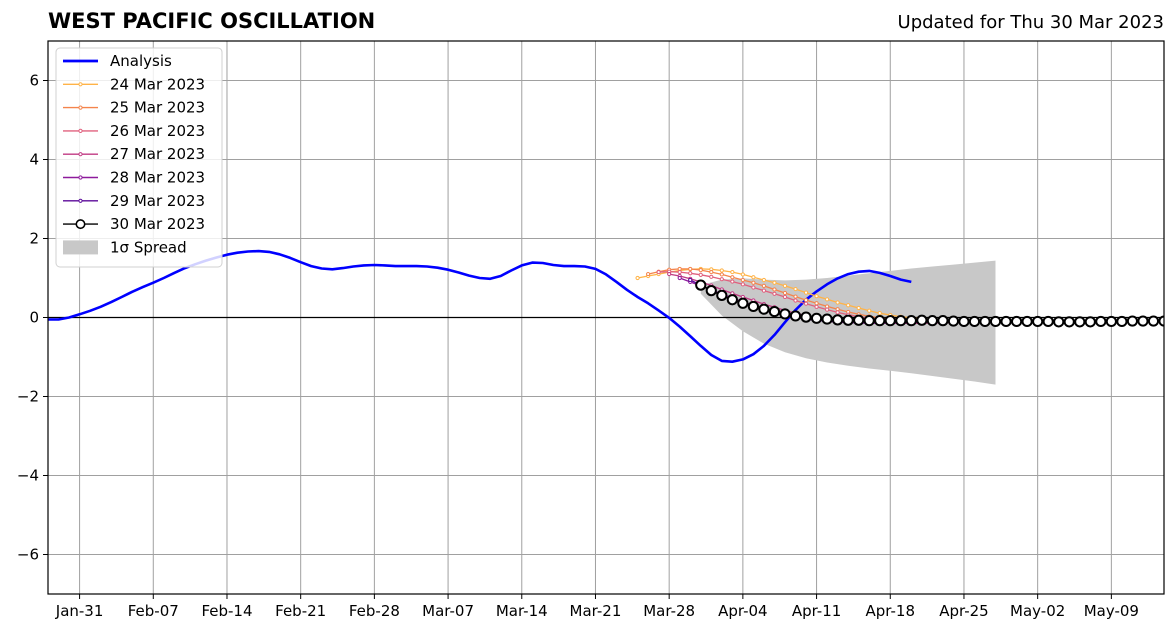  I want to click on x-tick-label: May-02, so click(1037, 611).